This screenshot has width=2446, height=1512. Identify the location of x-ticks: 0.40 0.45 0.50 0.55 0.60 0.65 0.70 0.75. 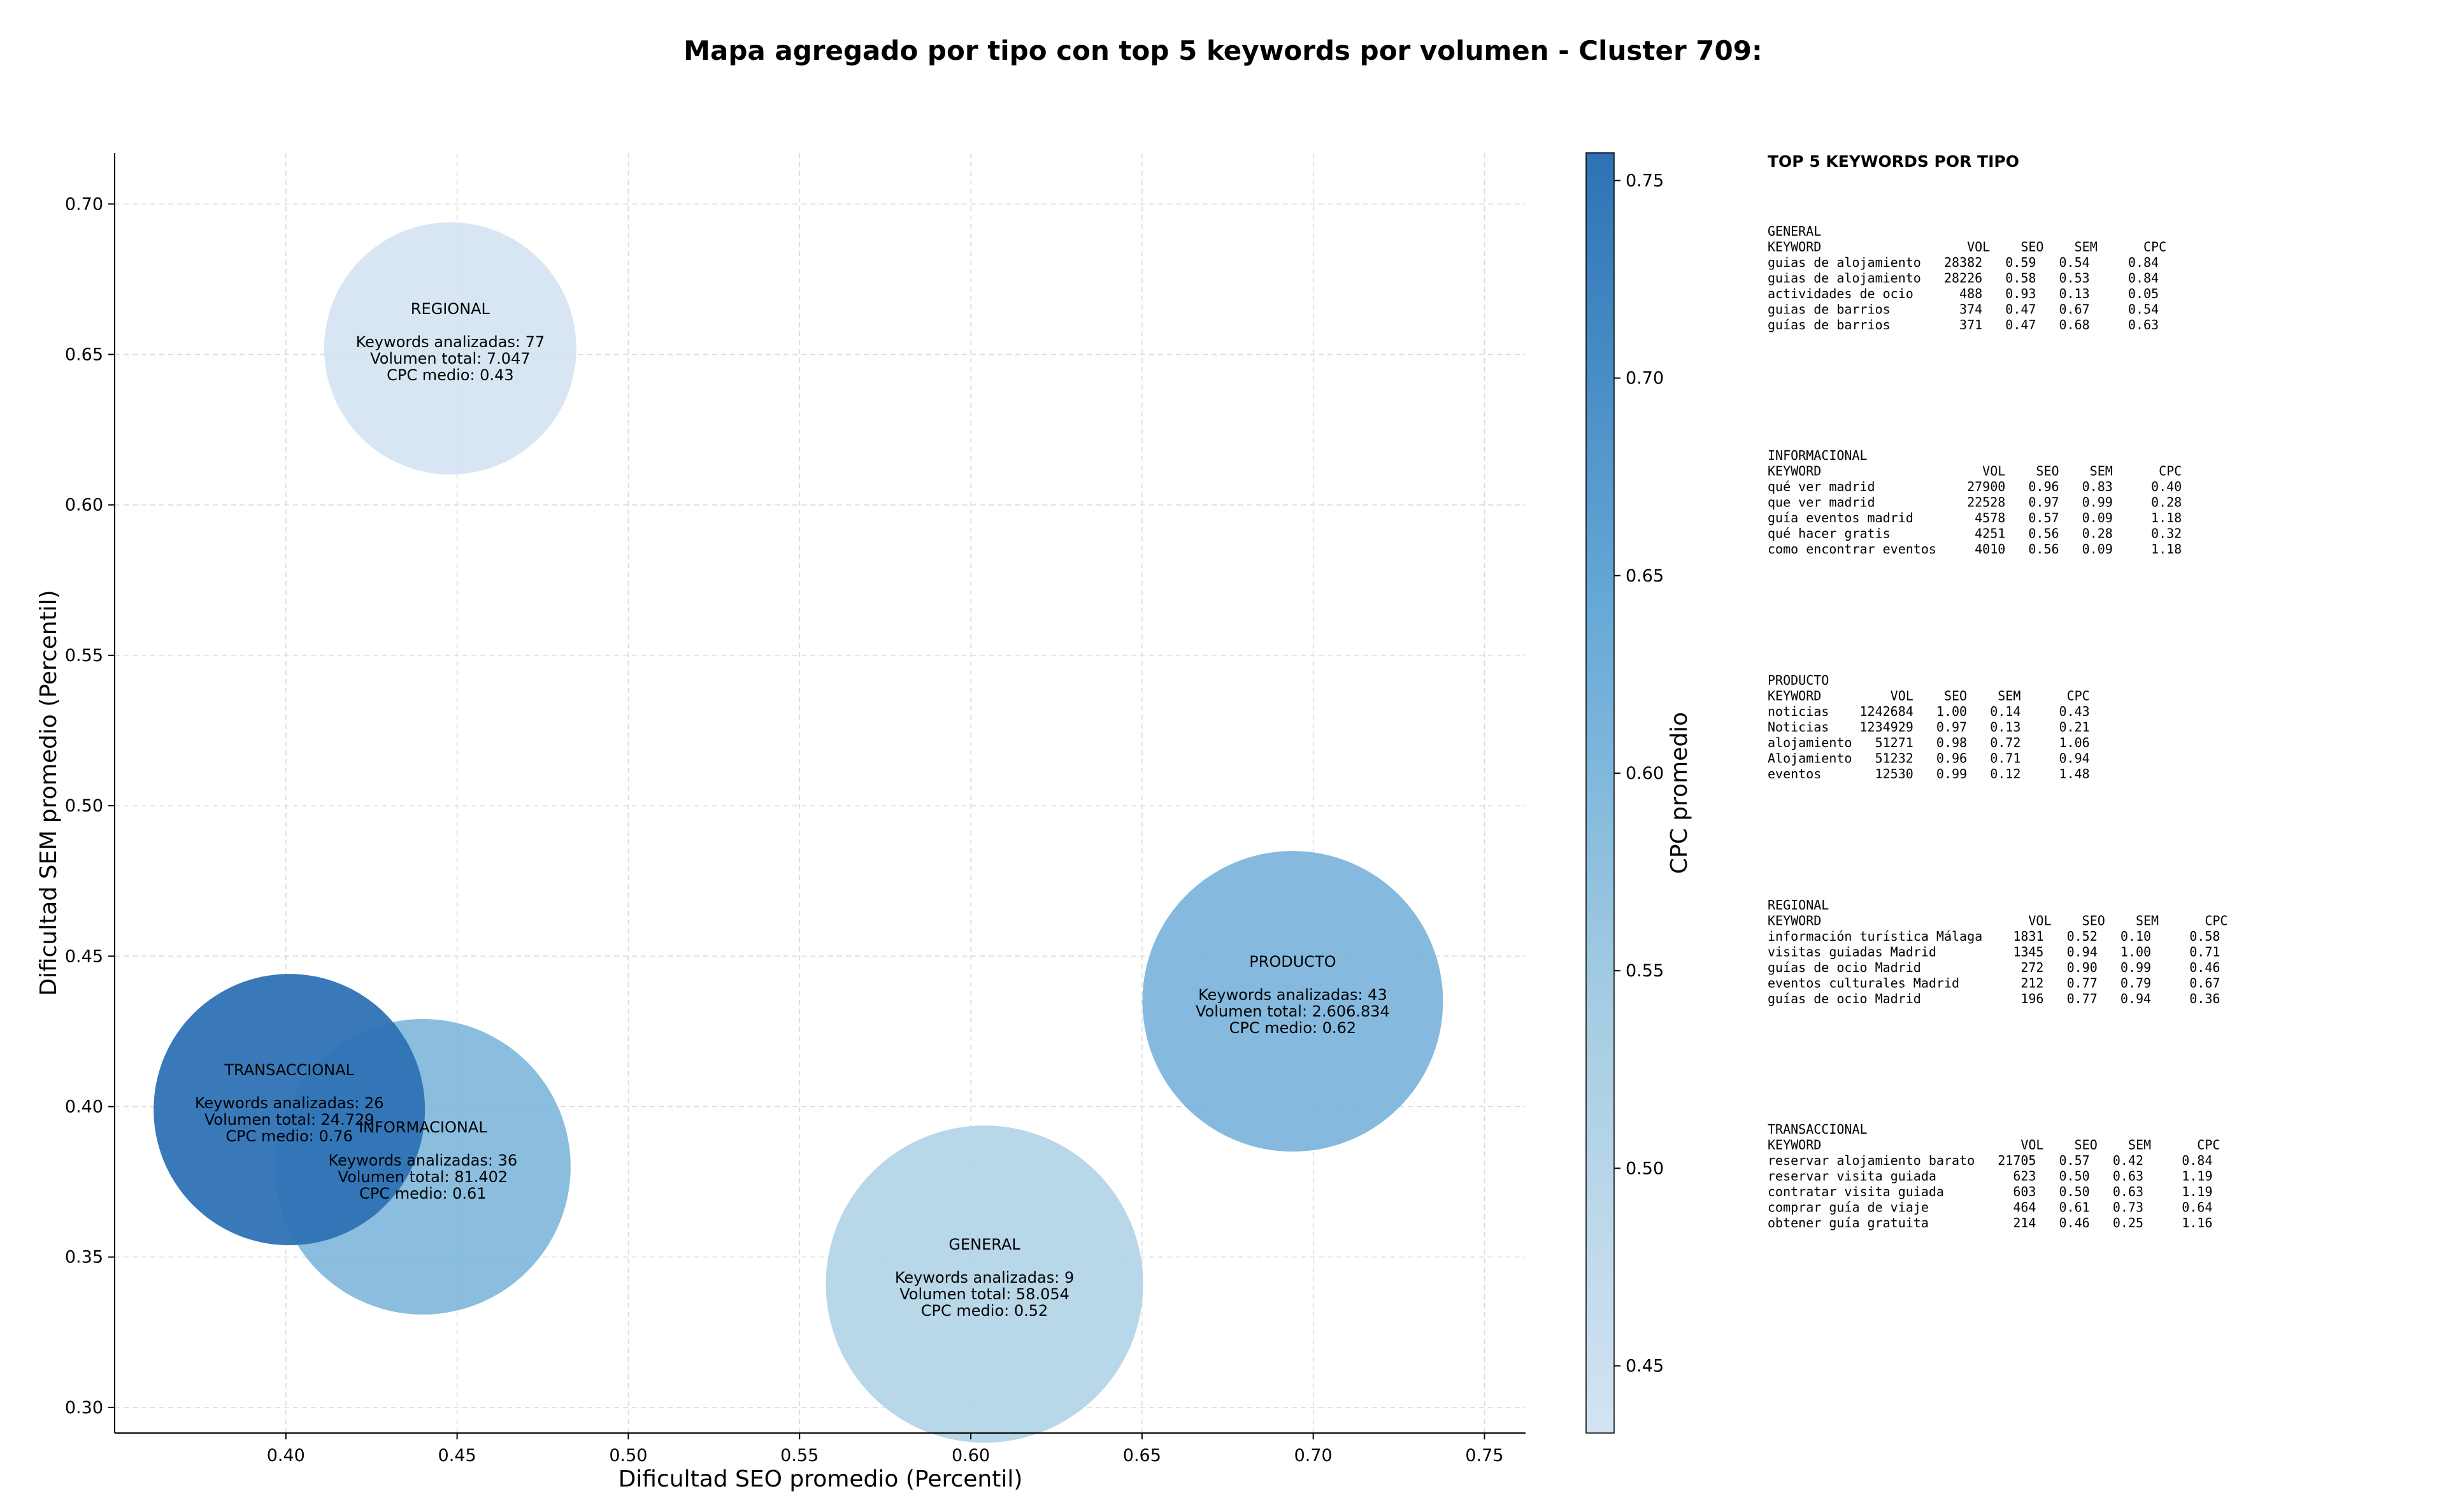
(886, 1449).